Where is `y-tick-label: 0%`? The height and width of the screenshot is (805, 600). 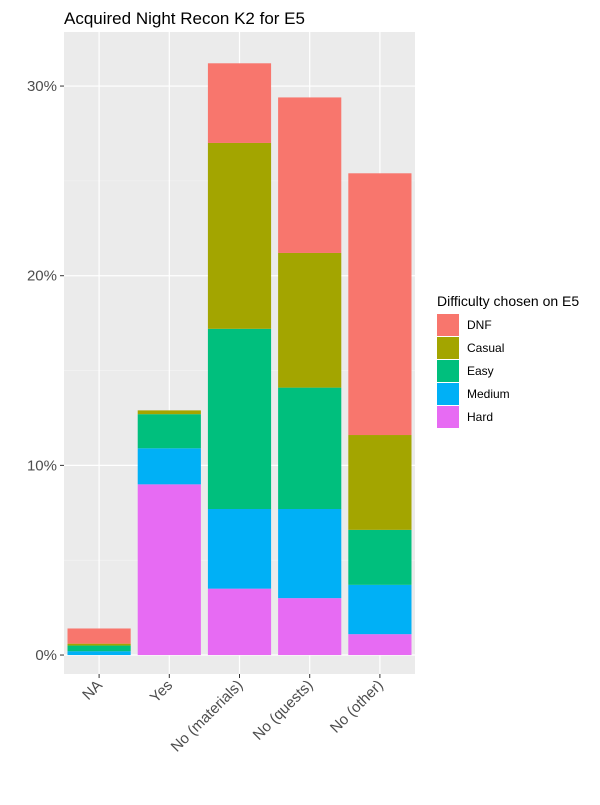 y-tick-label: 0% is located at coordinates (46, 655).